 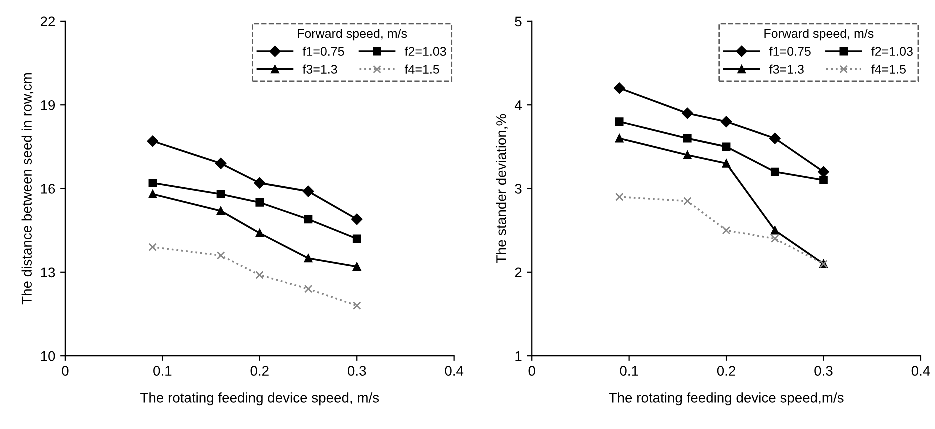 What do you see at coordinates (518, 273) in the screenshot?
I see `y-tick-label: 2` at bounding box center [518, 273].